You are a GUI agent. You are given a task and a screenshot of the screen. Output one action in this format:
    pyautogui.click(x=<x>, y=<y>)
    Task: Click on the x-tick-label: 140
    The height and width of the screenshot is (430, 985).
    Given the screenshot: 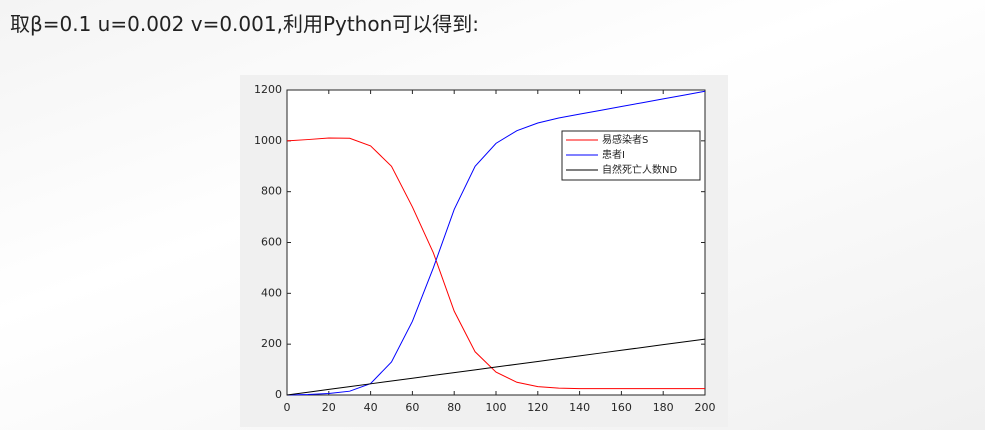 What is the action you would take?
    pyautogui.click(x=579, y=407)
    